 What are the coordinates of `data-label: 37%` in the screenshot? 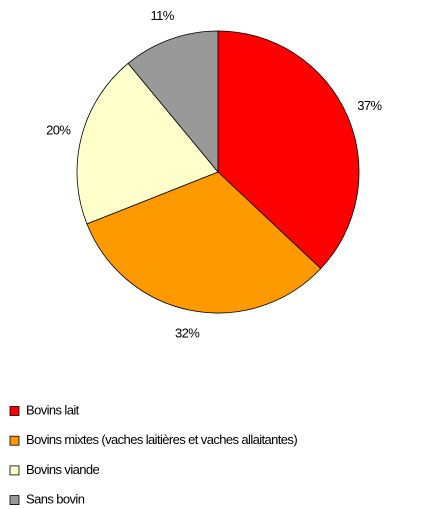 It's located at (369, 105).